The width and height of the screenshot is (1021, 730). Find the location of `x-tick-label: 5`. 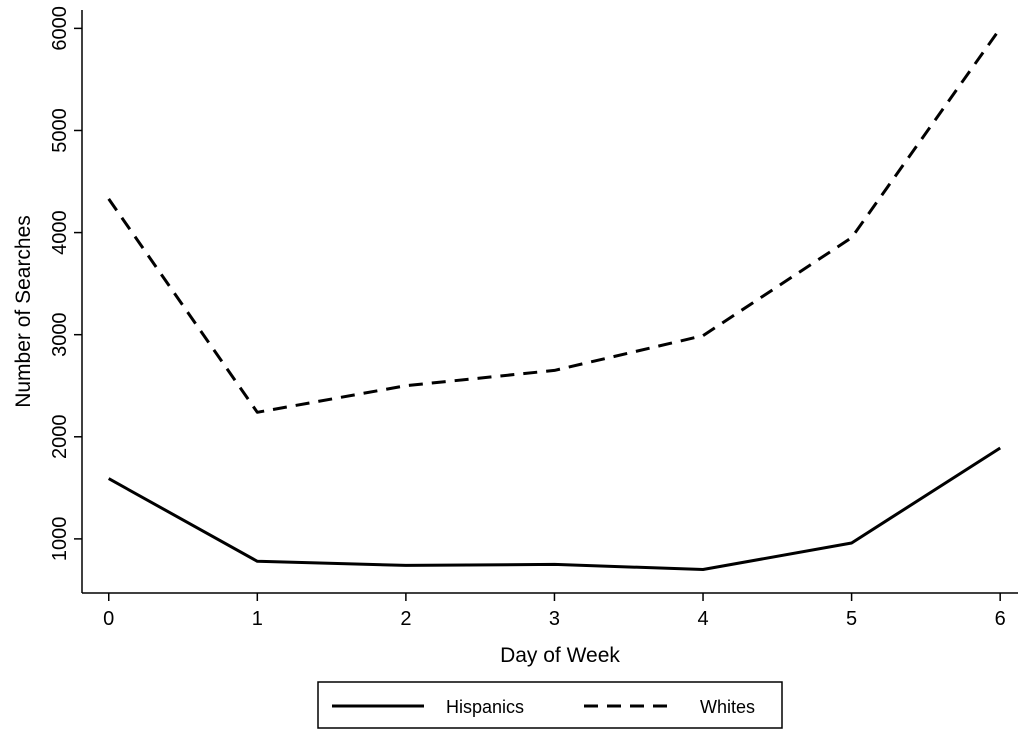

x-tick-label: 5 is located at coordinates (851, 619).